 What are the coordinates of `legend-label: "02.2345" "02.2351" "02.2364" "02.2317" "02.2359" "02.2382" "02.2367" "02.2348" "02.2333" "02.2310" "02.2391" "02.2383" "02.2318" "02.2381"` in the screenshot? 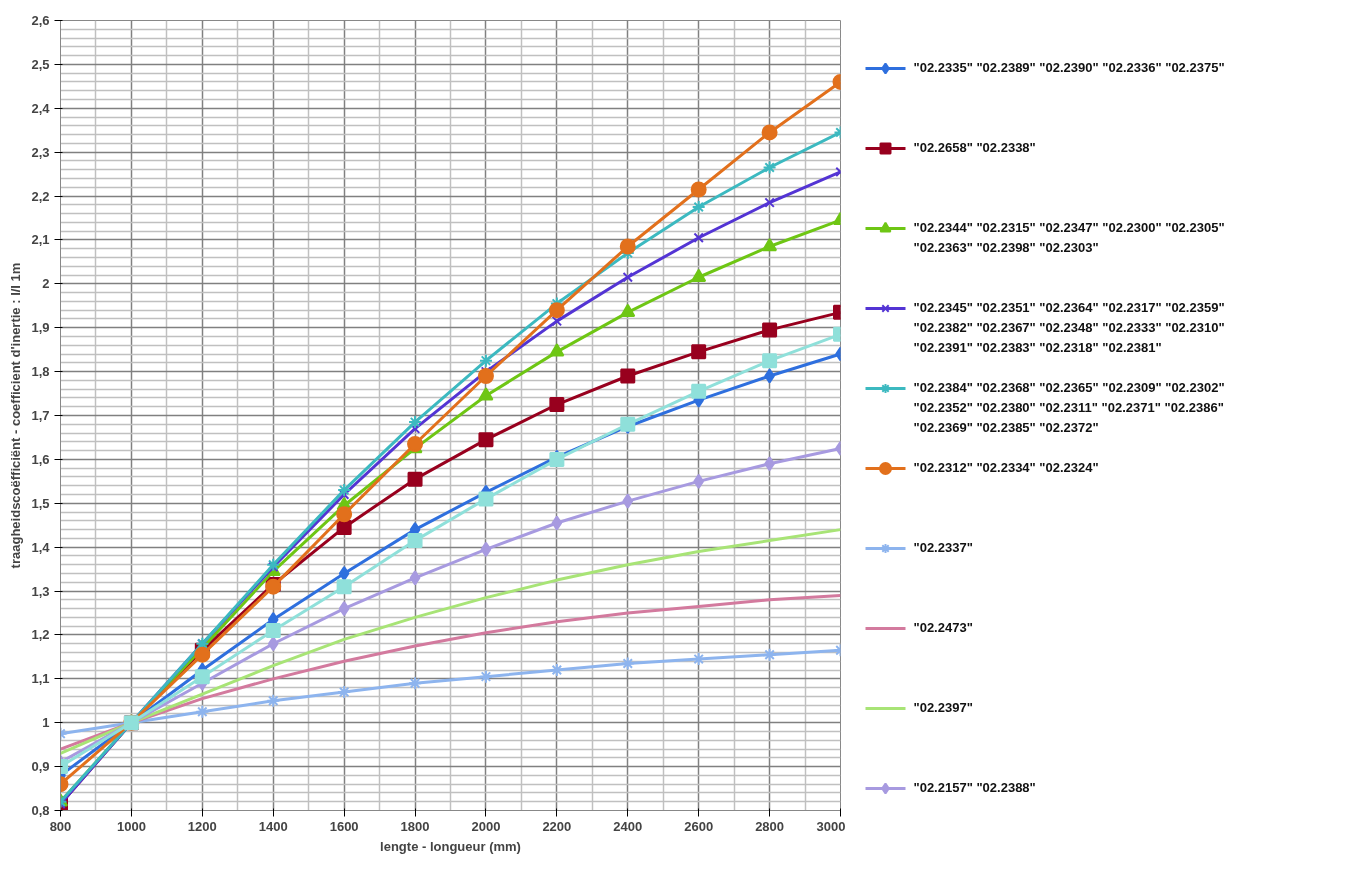 It's located at (1069, 327).